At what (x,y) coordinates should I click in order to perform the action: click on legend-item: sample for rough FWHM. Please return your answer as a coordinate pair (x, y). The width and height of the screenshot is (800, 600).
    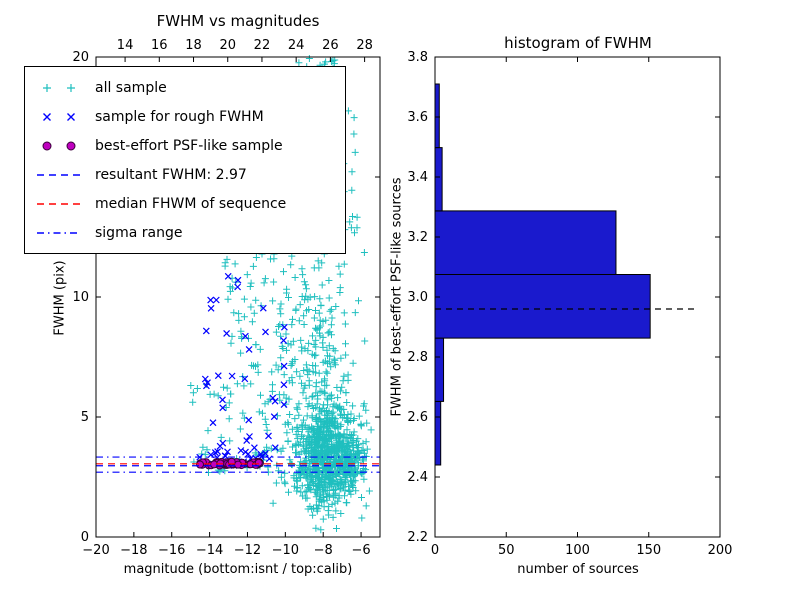
    Looking at the image, I should click on (183, 116).